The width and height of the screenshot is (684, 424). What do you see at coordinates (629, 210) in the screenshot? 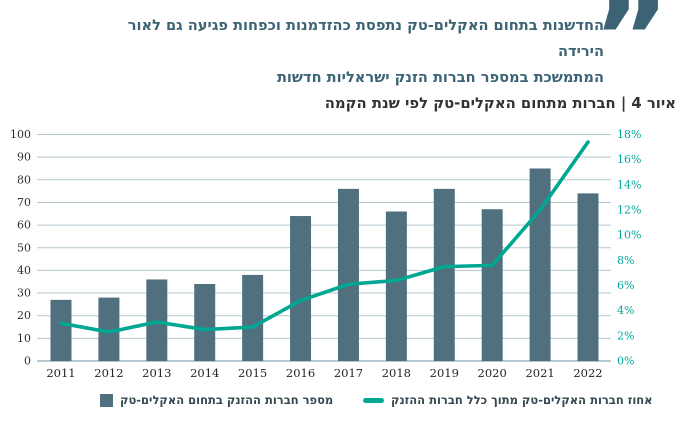
I see `right-axis-label: 12%` at bounding box center [629, 210].